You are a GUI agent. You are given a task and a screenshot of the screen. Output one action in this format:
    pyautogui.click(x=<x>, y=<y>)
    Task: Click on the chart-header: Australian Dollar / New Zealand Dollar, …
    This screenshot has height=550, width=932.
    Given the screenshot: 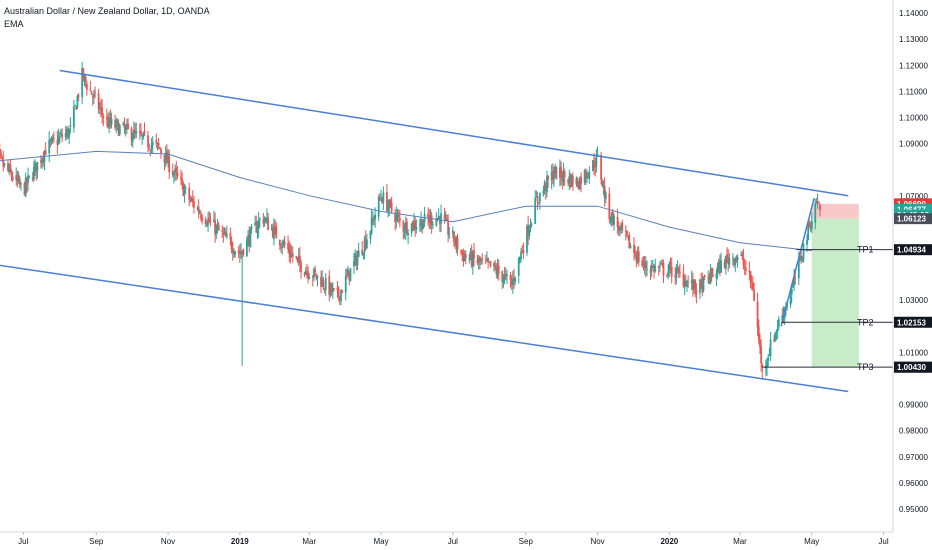 What is the action you would take?
    pyautogui.click(x=107, y=18)
    